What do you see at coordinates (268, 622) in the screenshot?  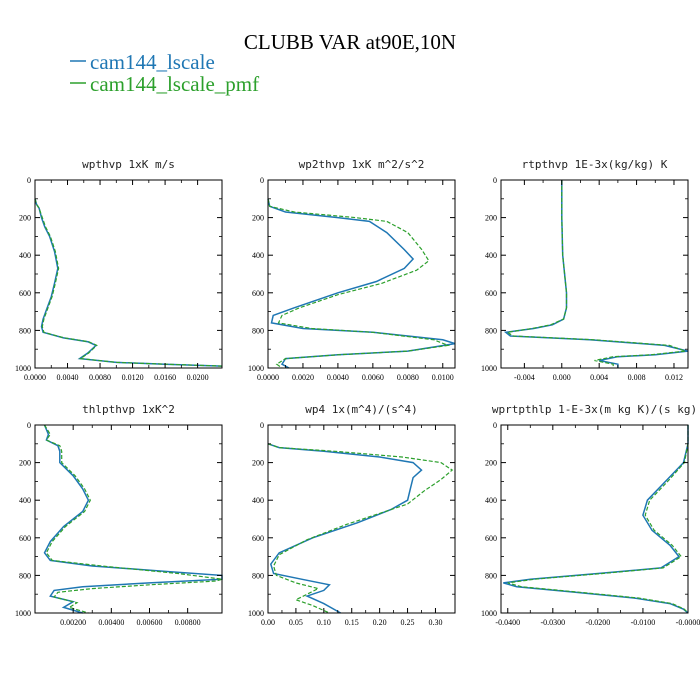 I see `x-tick-label: 0.00` at bounding box center [268, 622].